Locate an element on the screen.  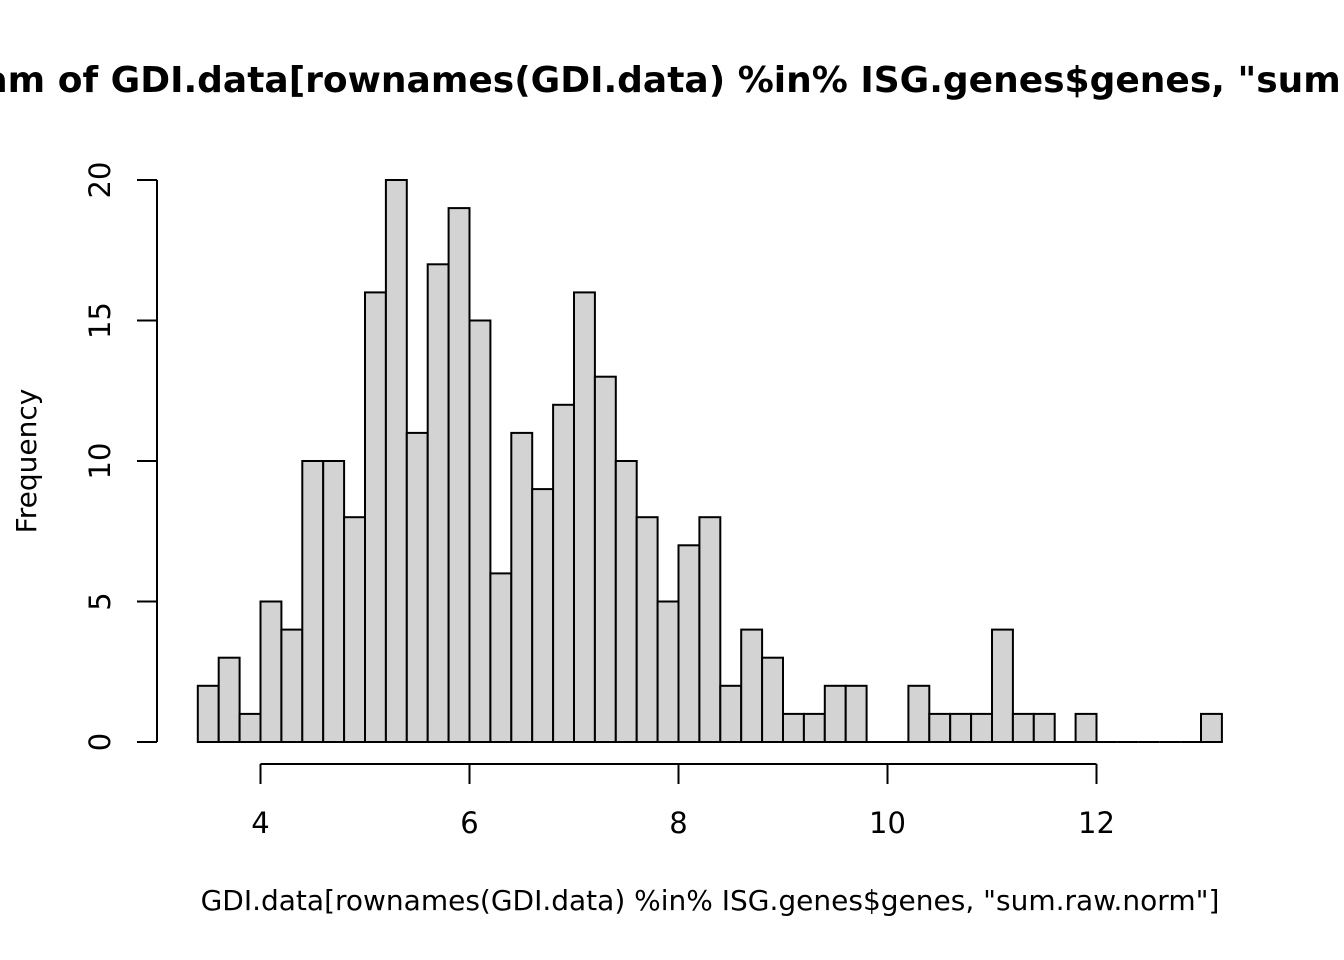
x-tick-label: 10 is located at coordinates (887, 823).